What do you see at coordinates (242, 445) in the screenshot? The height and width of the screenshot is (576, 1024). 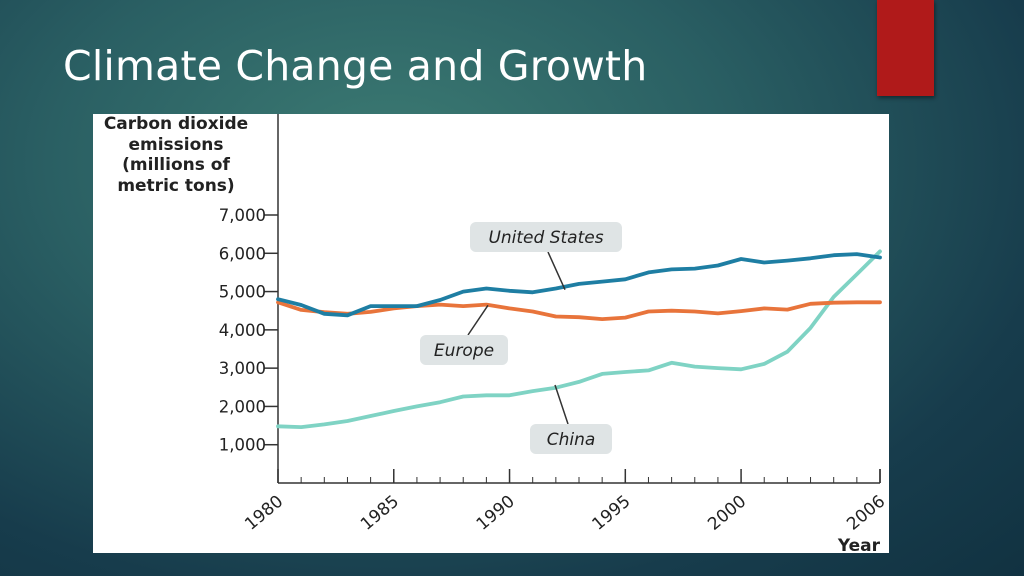 I see `y-tick-label: 1,000` at bounding box center [242, 445].